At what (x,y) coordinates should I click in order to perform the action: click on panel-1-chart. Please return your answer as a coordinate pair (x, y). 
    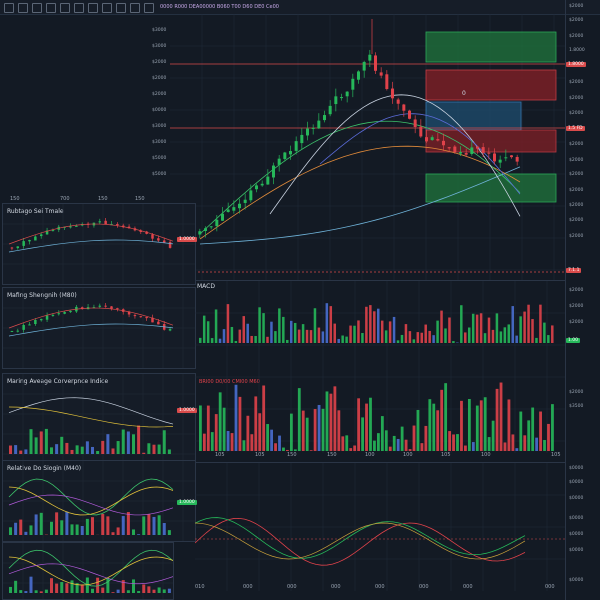
    Looking at the image, I should click on (99, 244).